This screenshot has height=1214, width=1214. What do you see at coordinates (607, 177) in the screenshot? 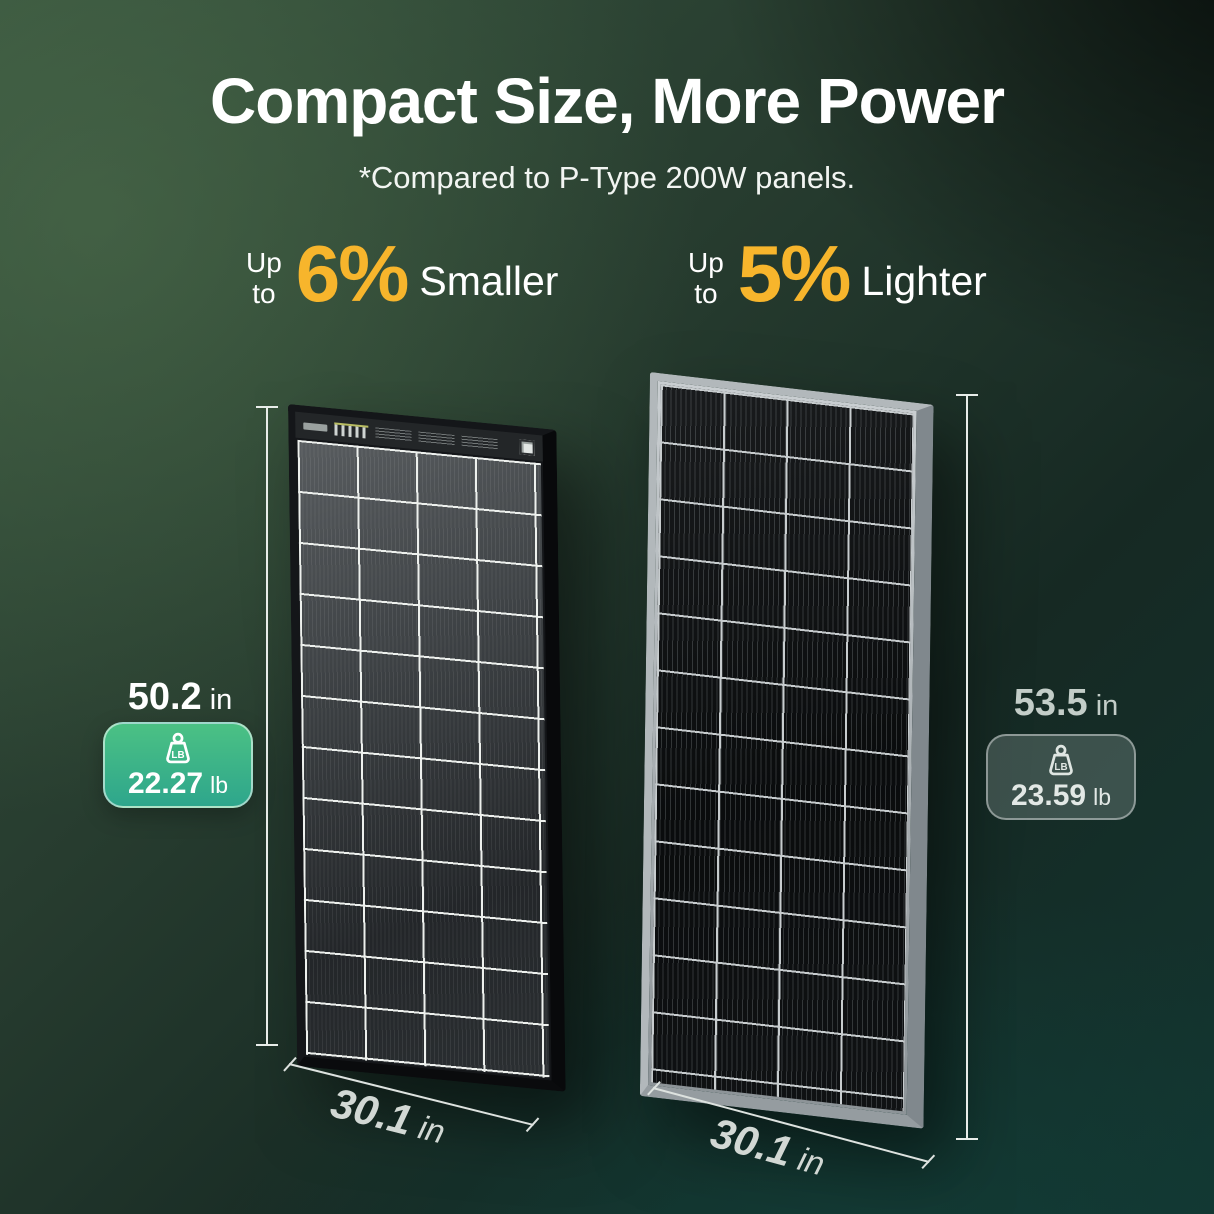
I see `subtitle: *Compared to P-Type 200W panels.` at bounding box center [607, 177].